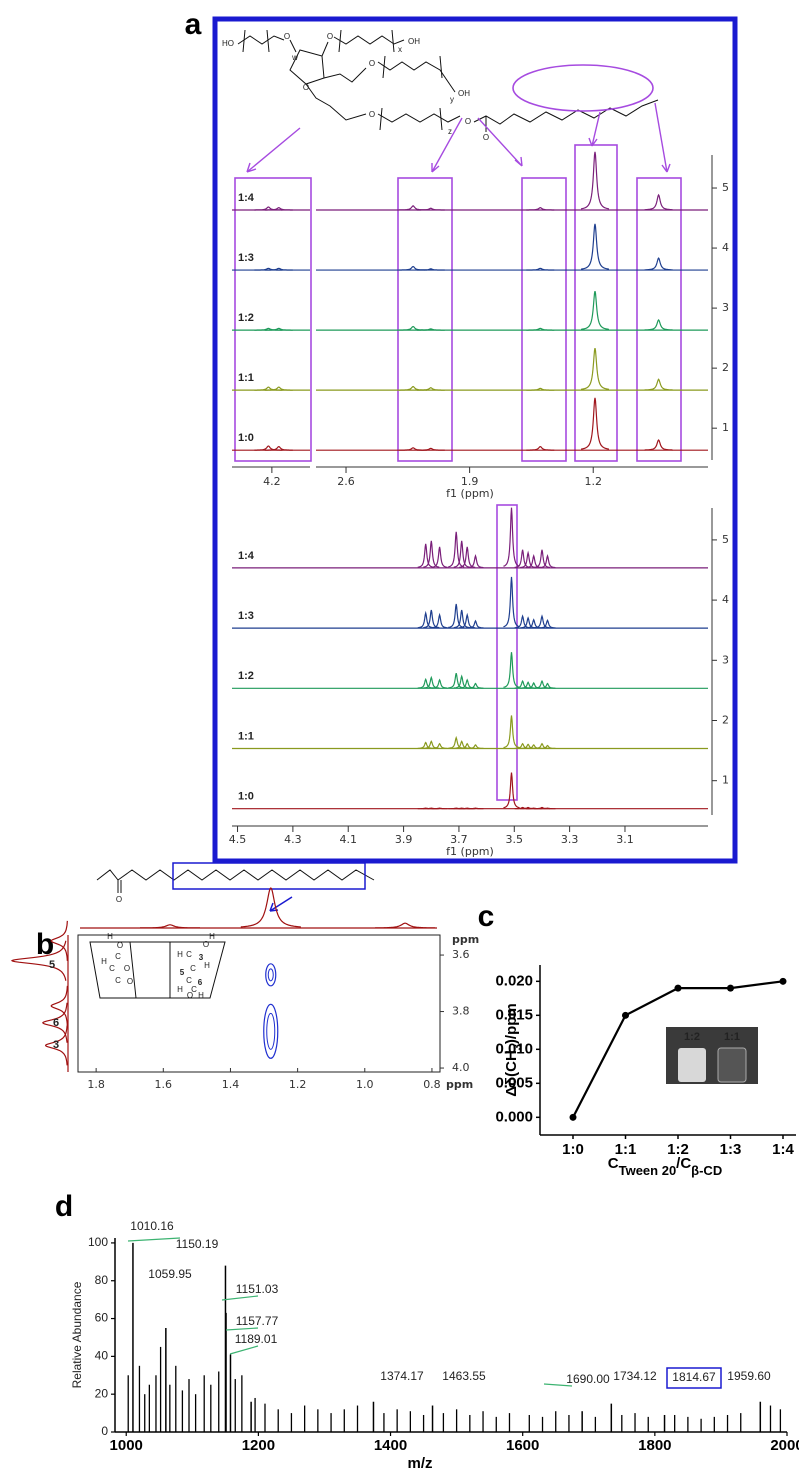 This screenshot has width=799, height=1475. What do you see at coordinates (152, 1226) in the screenshot?
I see `peak-label: 1010.16` at bounding box center [152, 1226].